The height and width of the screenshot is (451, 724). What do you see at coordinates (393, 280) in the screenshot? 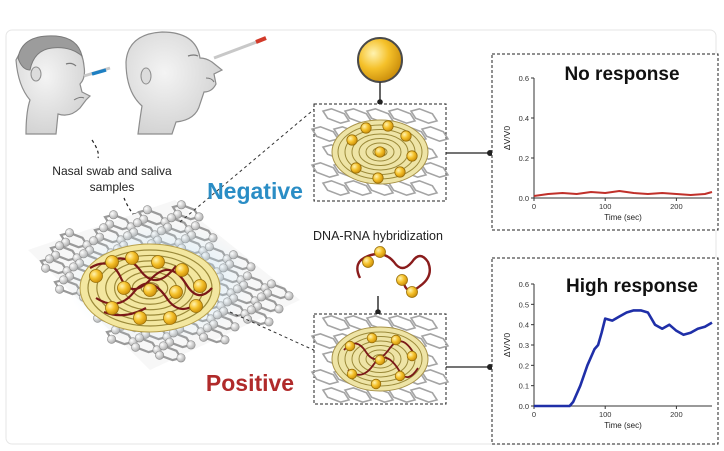
I see `dna-rna-strand-icon` at bounding box center [393, 280].